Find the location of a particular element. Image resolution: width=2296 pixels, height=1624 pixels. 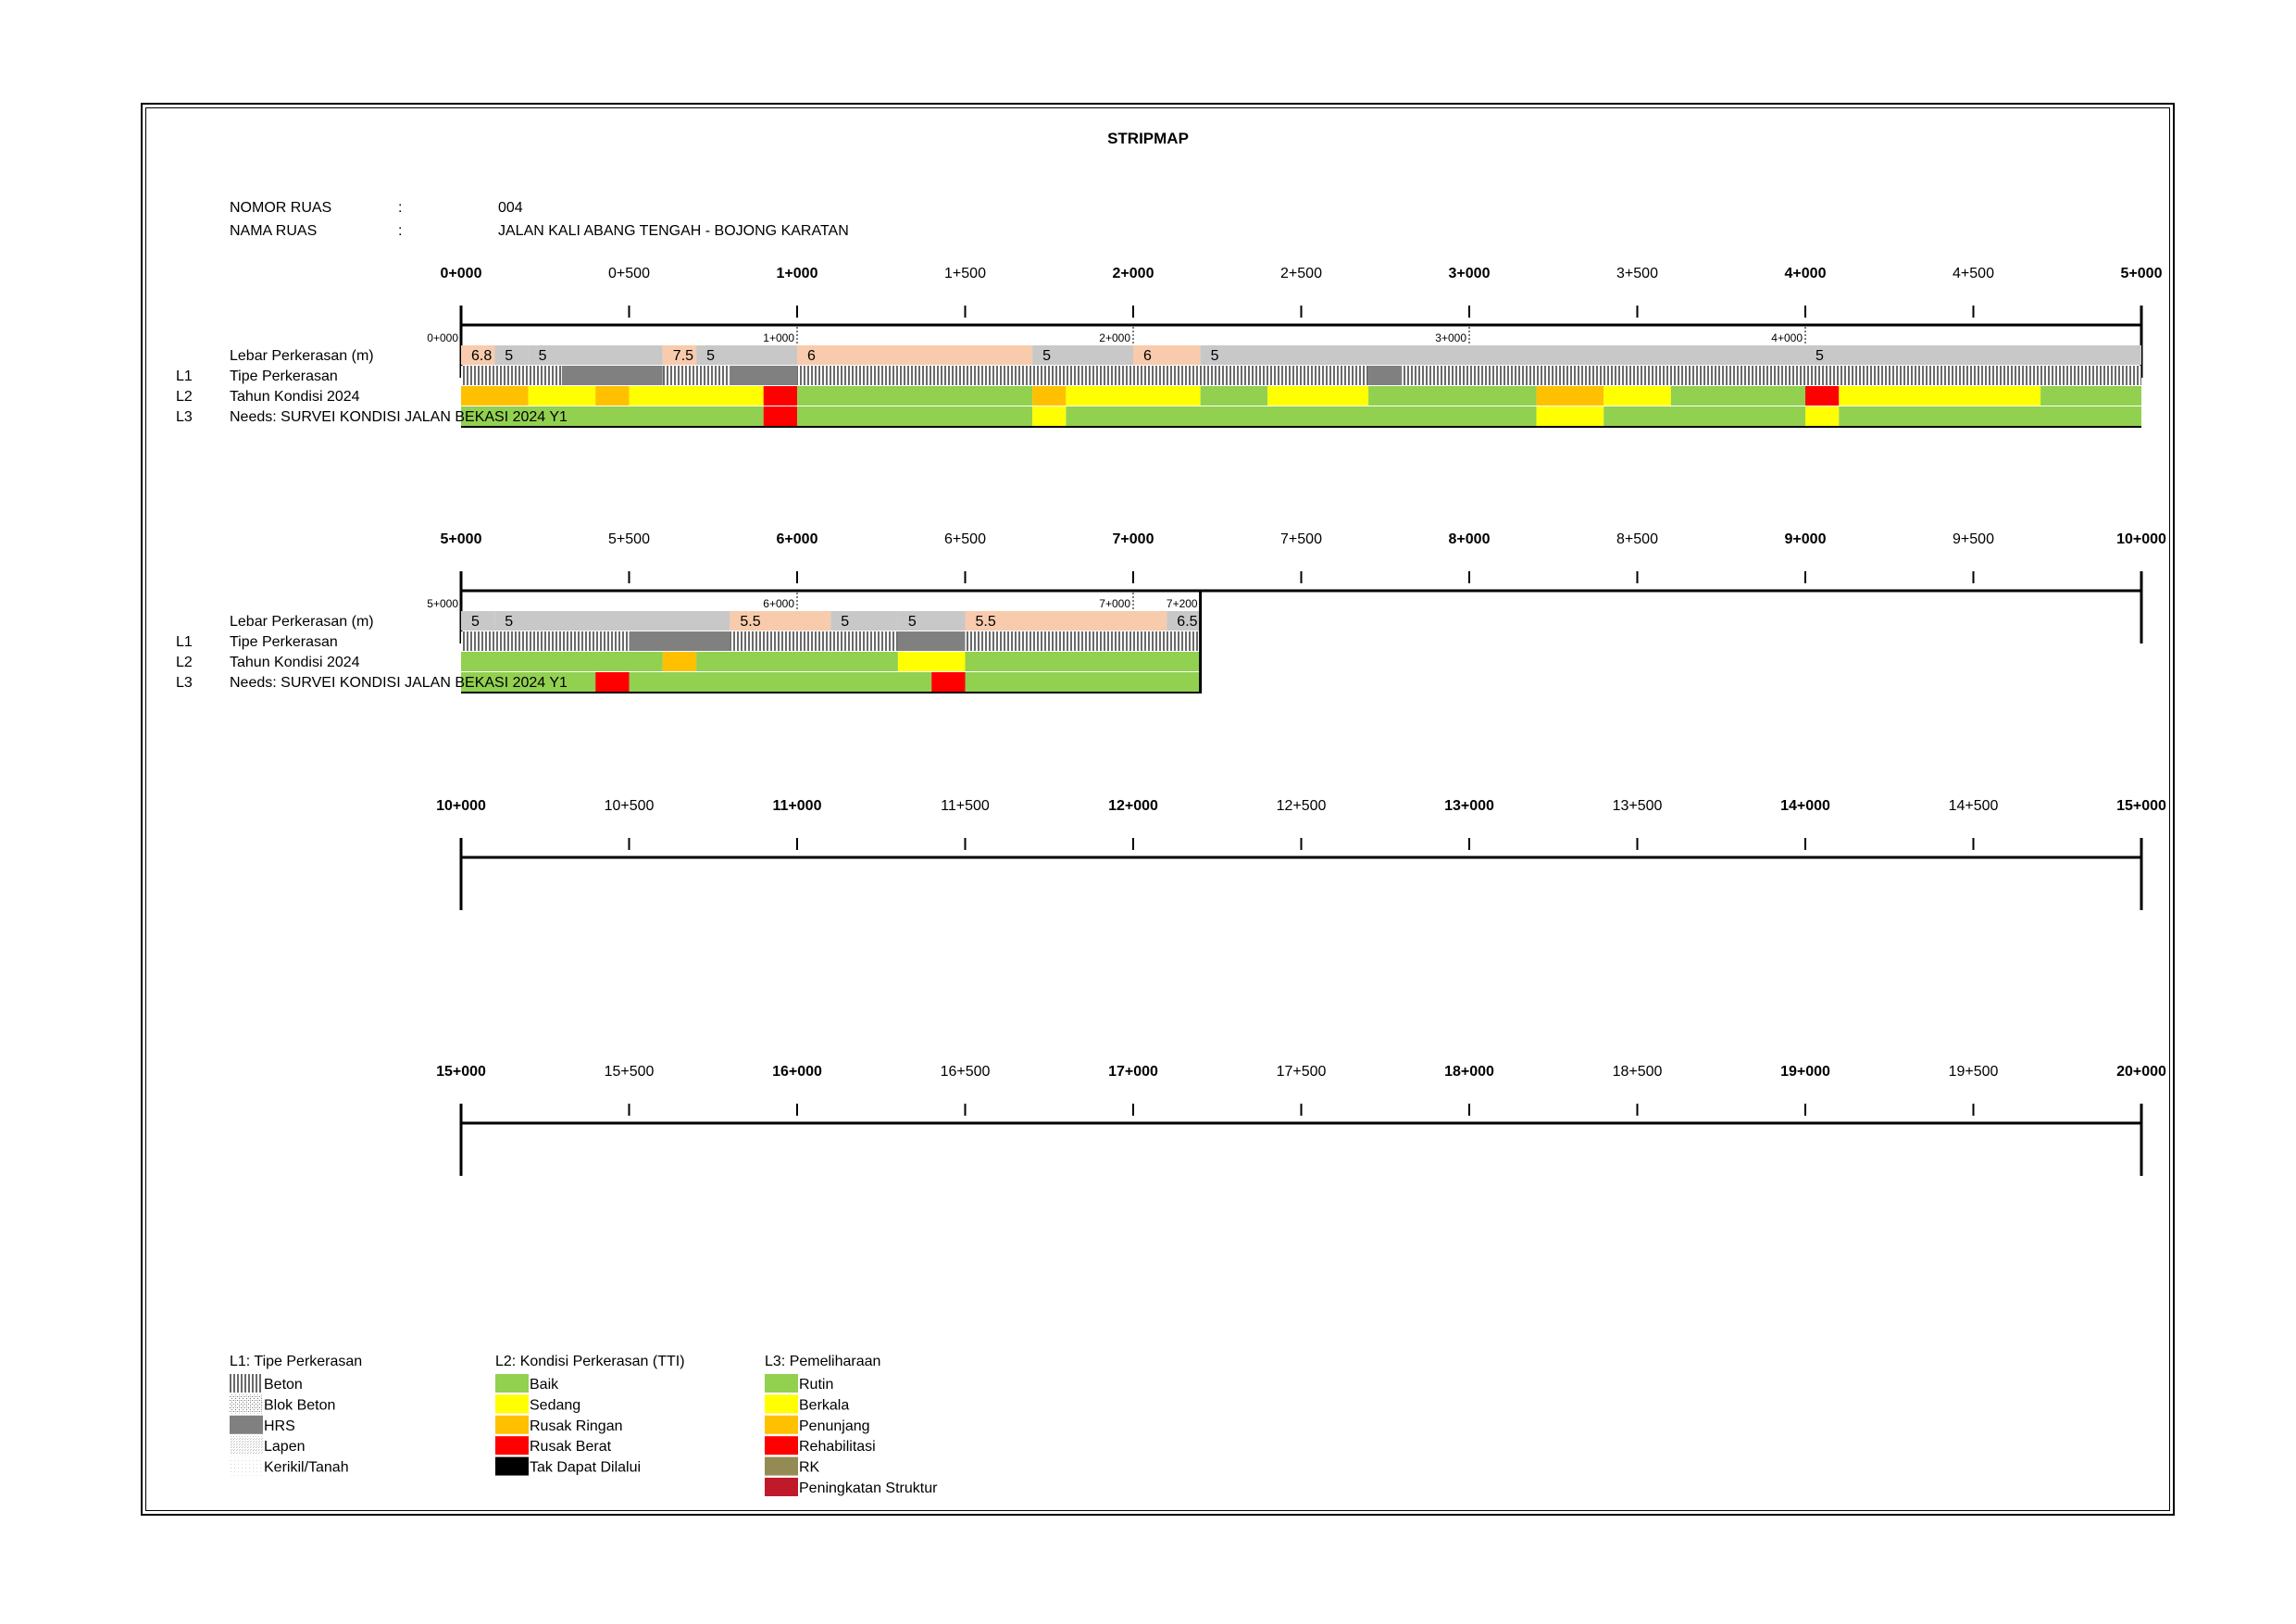

km-label: 12+500 is located at coordinates (1302, 806).